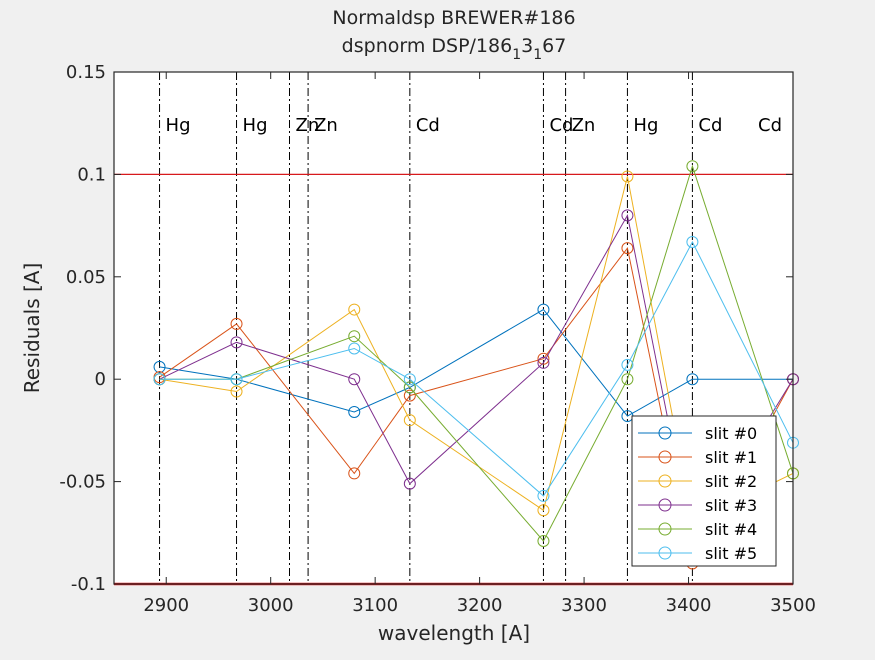 This screenshot has height=660, width=875. I want to click on x-tick-label: 3300, so click(584, 605).